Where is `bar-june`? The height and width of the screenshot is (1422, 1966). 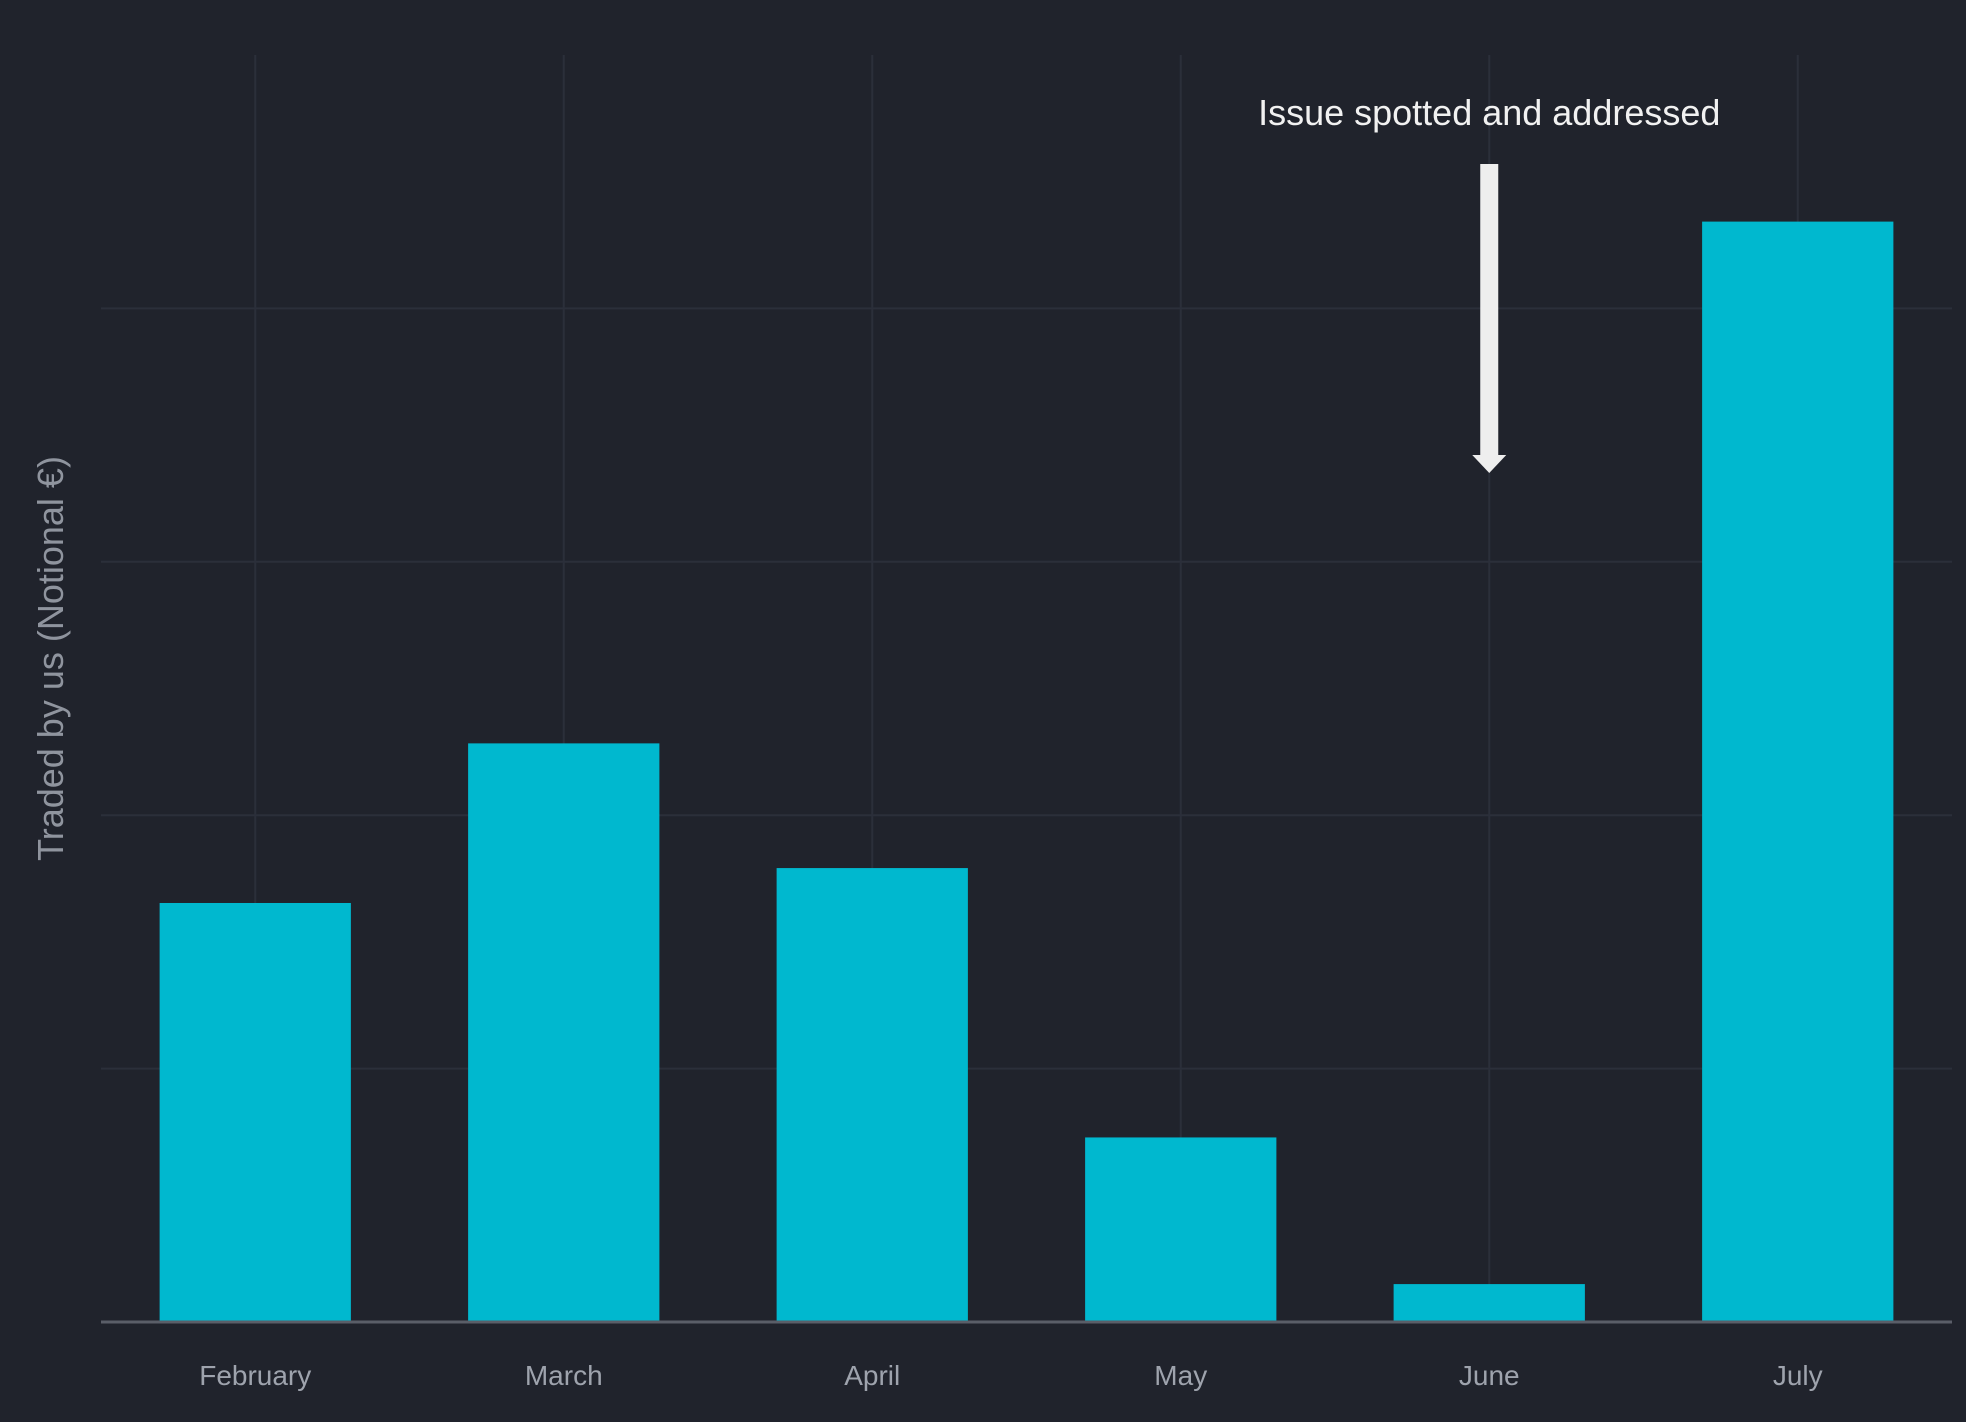 bar-june is located at coordinates (1489, 1303).